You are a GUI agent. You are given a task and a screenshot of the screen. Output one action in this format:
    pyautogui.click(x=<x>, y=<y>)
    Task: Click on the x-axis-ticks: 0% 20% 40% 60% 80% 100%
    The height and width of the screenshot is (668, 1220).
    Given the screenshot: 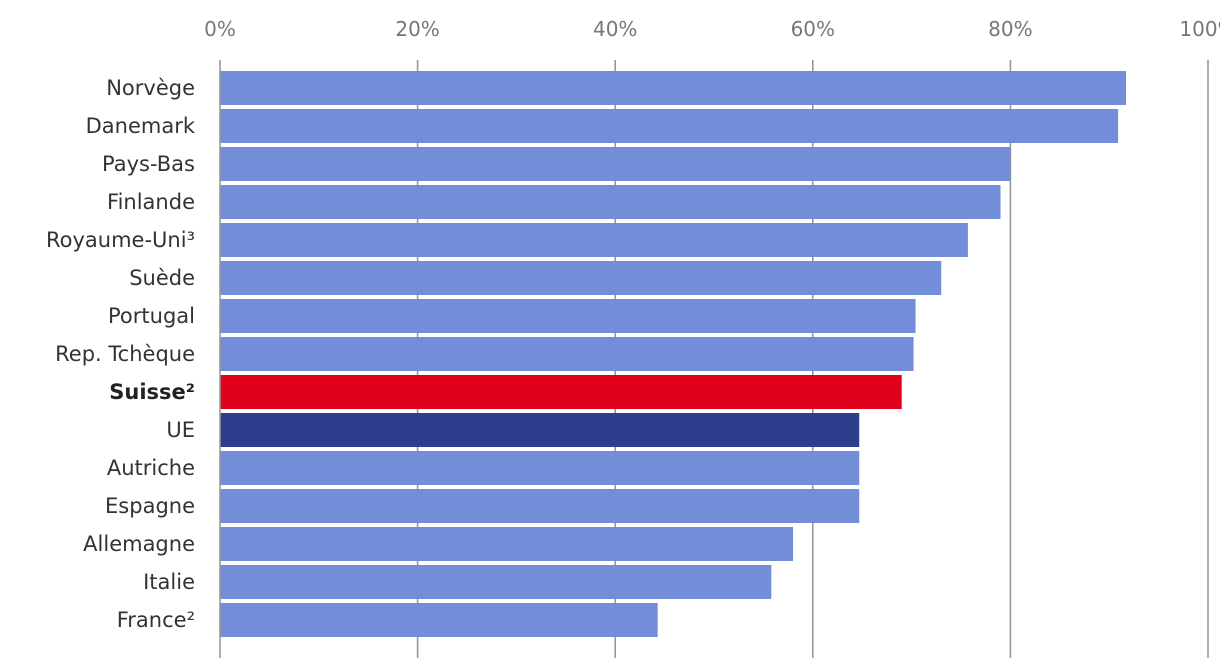 What is the action you would take?
    pyautogui.click(x=712, y=29)
    